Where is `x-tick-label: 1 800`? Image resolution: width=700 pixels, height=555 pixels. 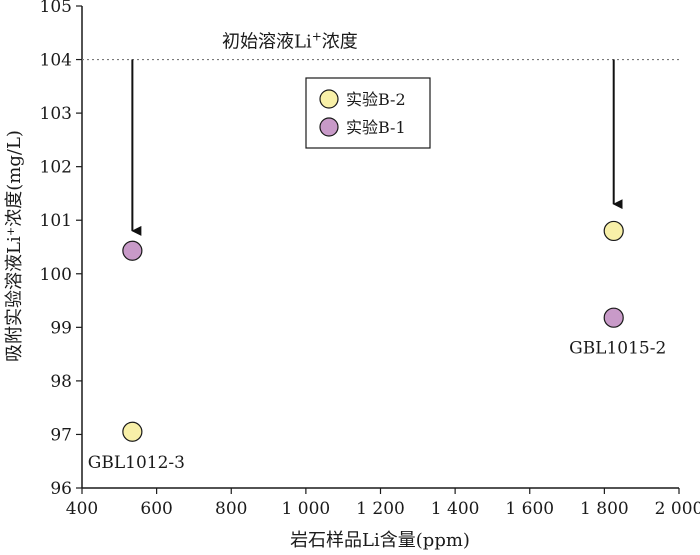
x-tick-label: 1 800 is located at coordinates (604, 509).